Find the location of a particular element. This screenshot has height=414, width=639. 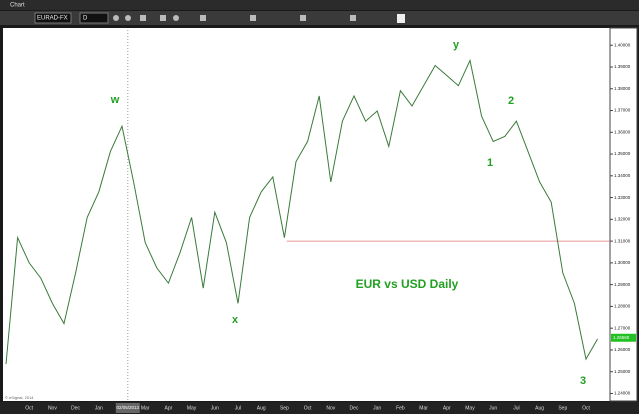

y-tick-label: 1.28000 is located at coordinates (622, 306).